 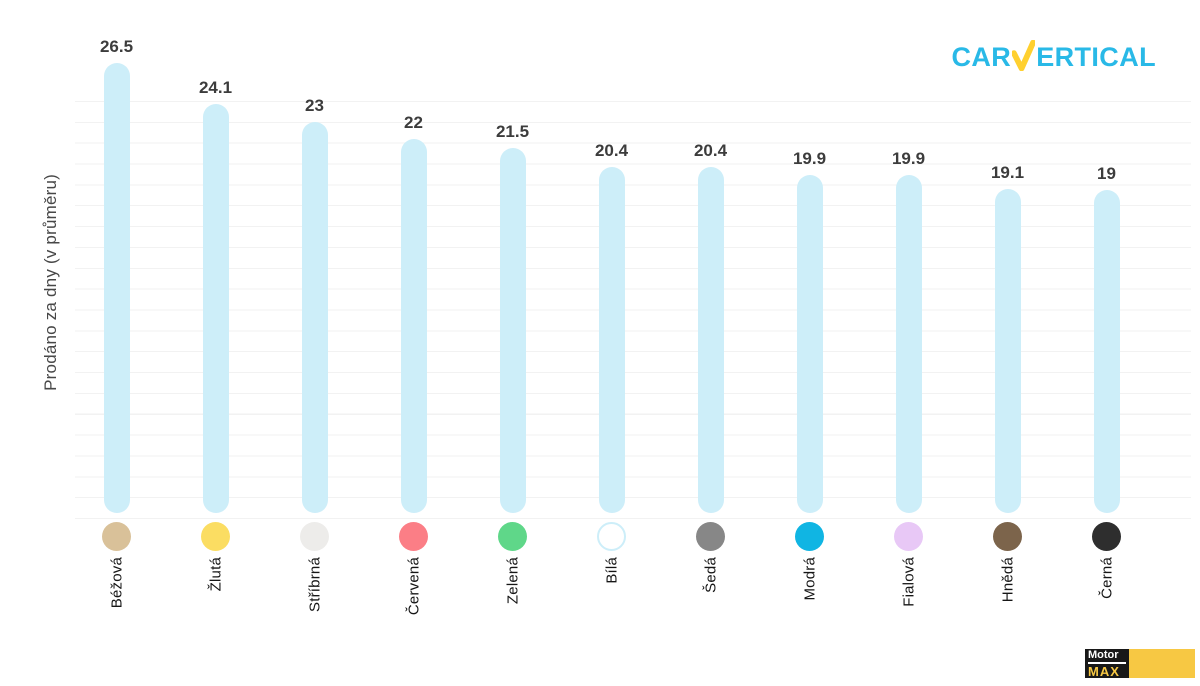 I want to click on category-label: Bílá, so click(x=611, y=570).